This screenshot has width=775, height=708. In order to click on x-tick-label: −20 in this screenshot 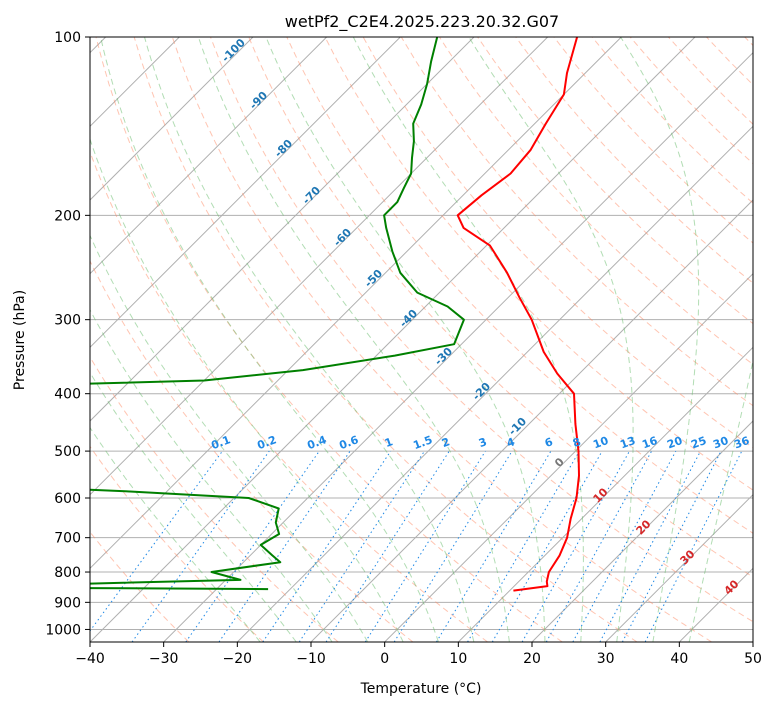, I will do `click(238, 659)`.